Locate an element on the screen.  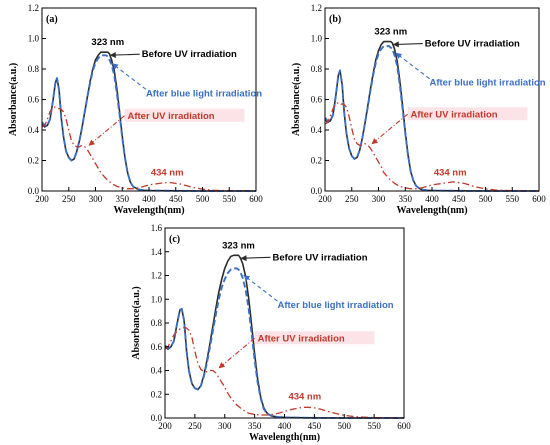
panel-label: (c) is located at coordinates (174, 239).